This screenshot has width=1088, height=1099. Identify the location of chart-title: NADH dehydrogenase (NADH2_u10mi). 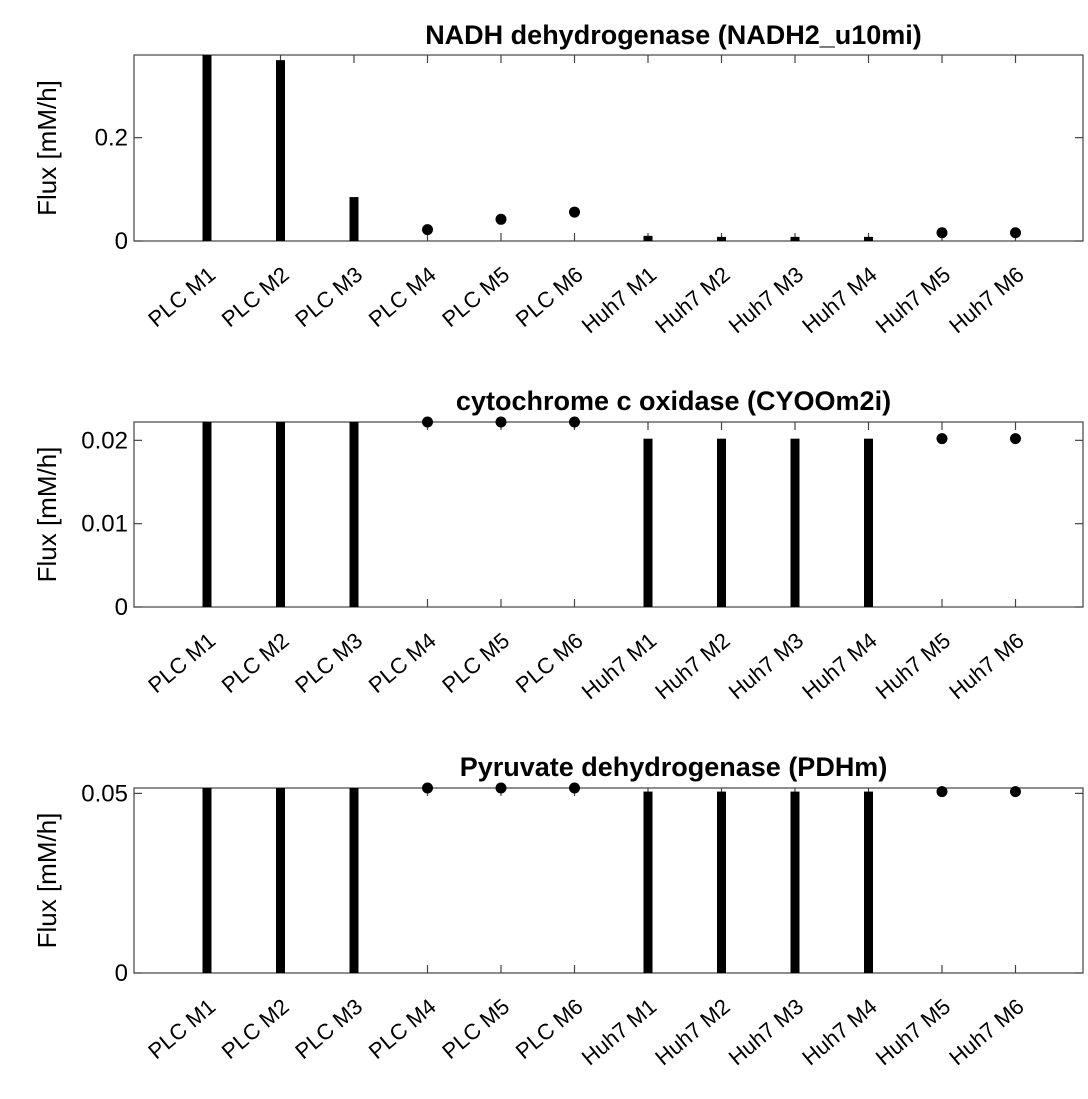
(673, 35).